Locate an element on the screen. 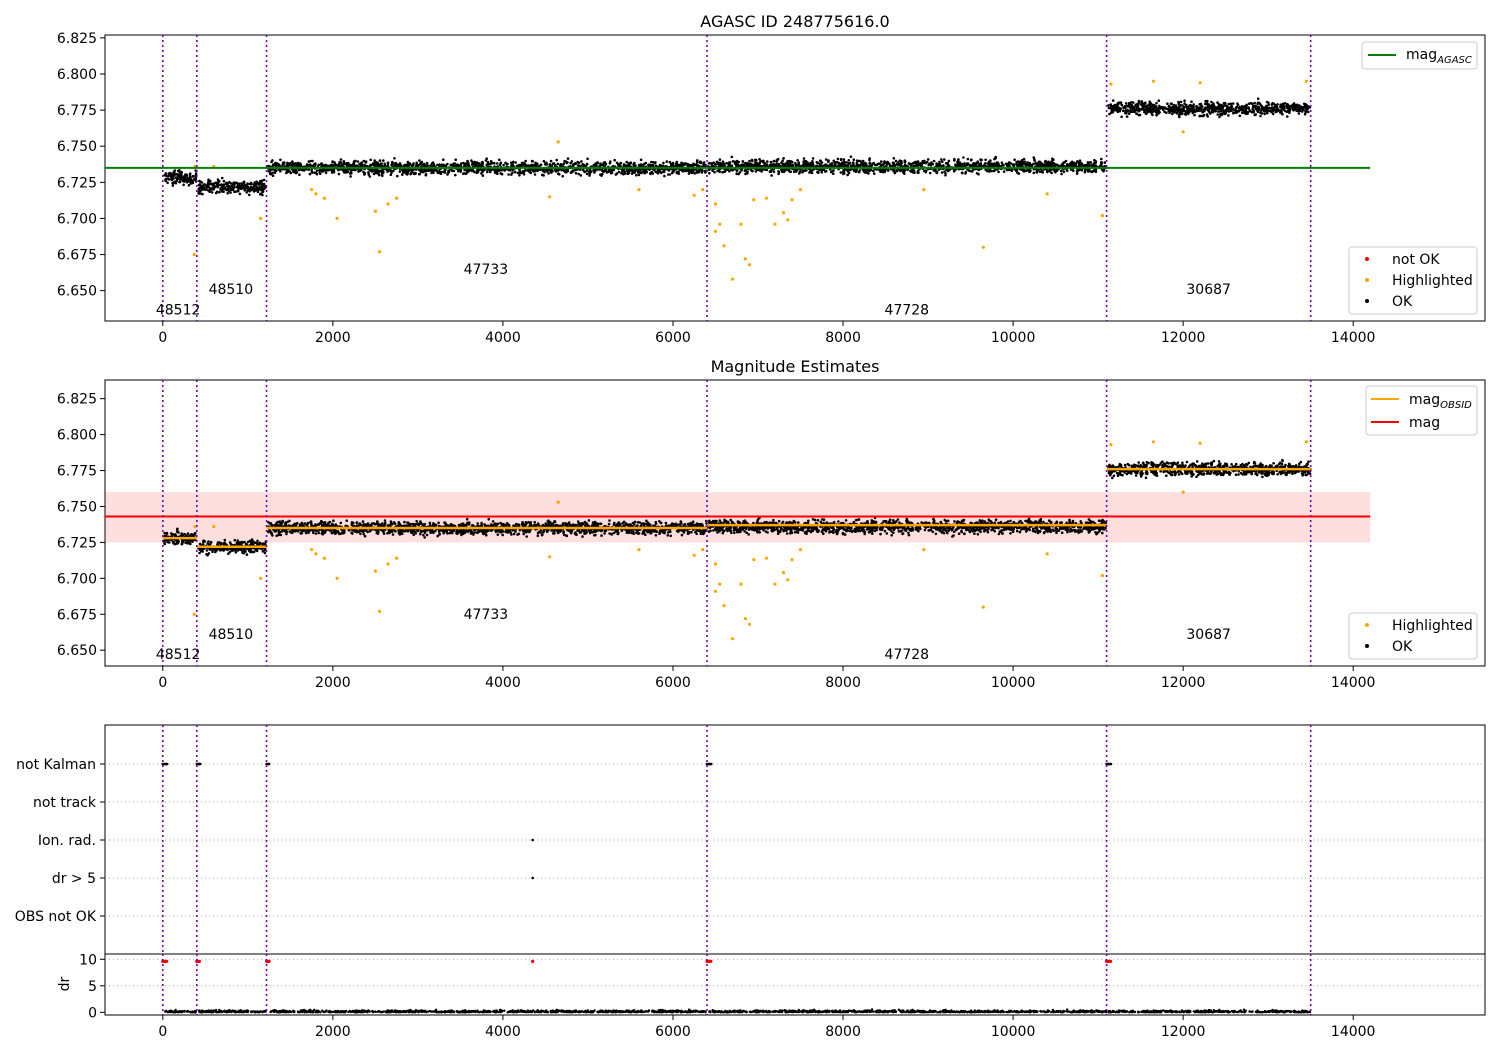  y-tick-label: 6.675 is located at coordinates (77, 256).